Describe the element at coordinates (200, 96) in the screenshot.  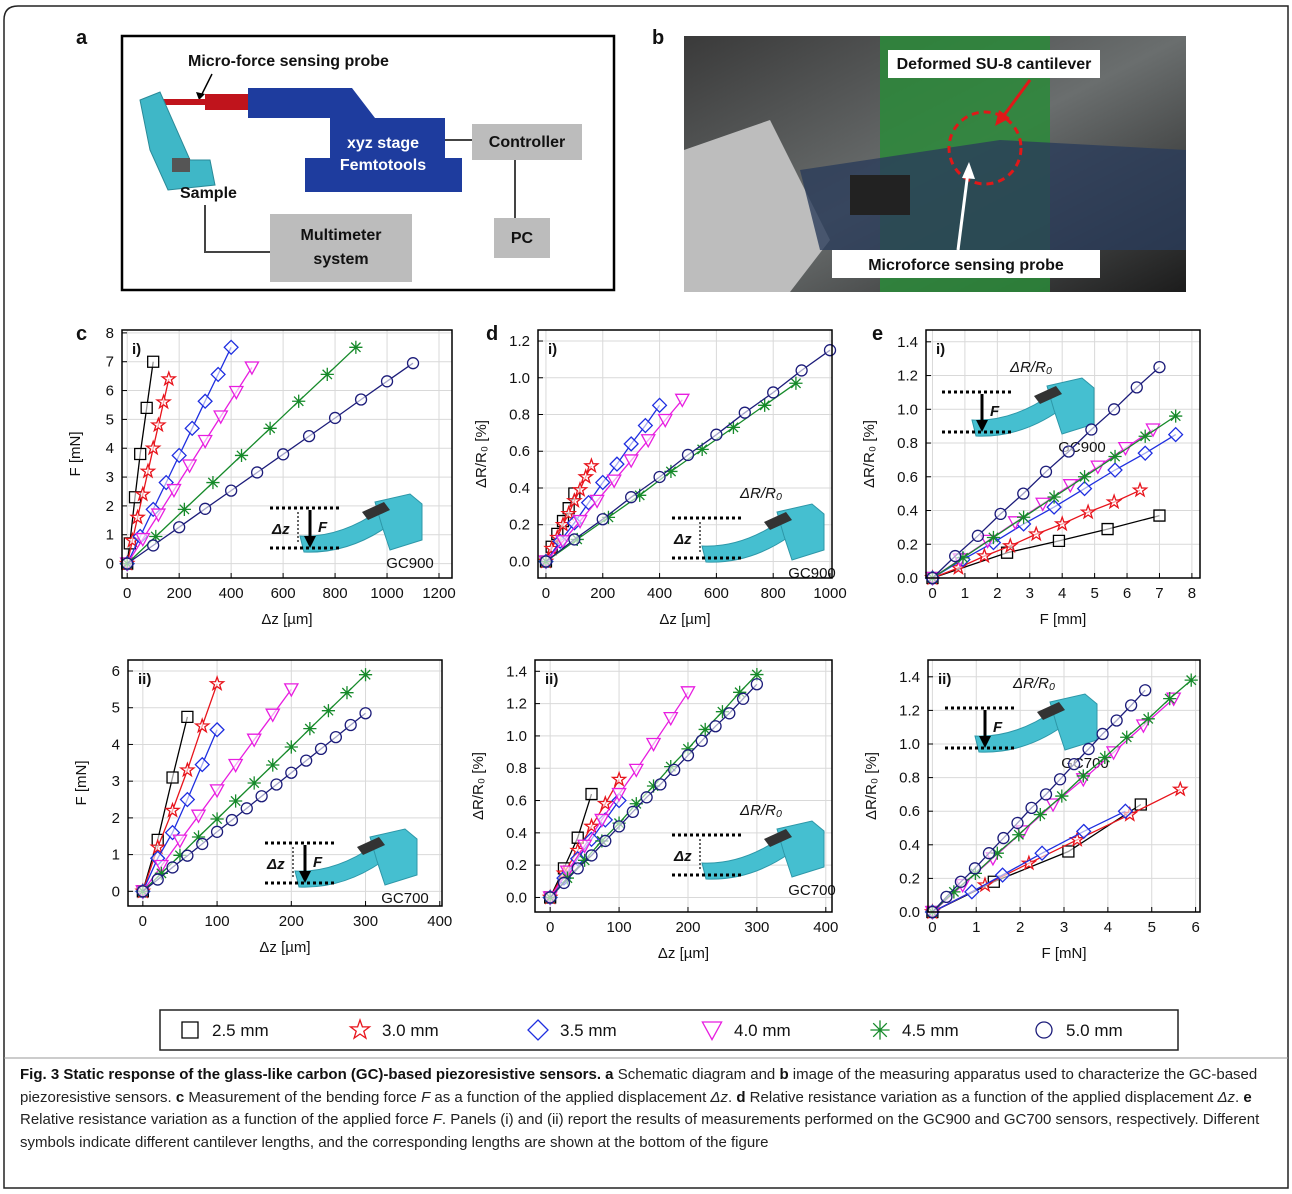
I see `probe-arrow-head` at that location.